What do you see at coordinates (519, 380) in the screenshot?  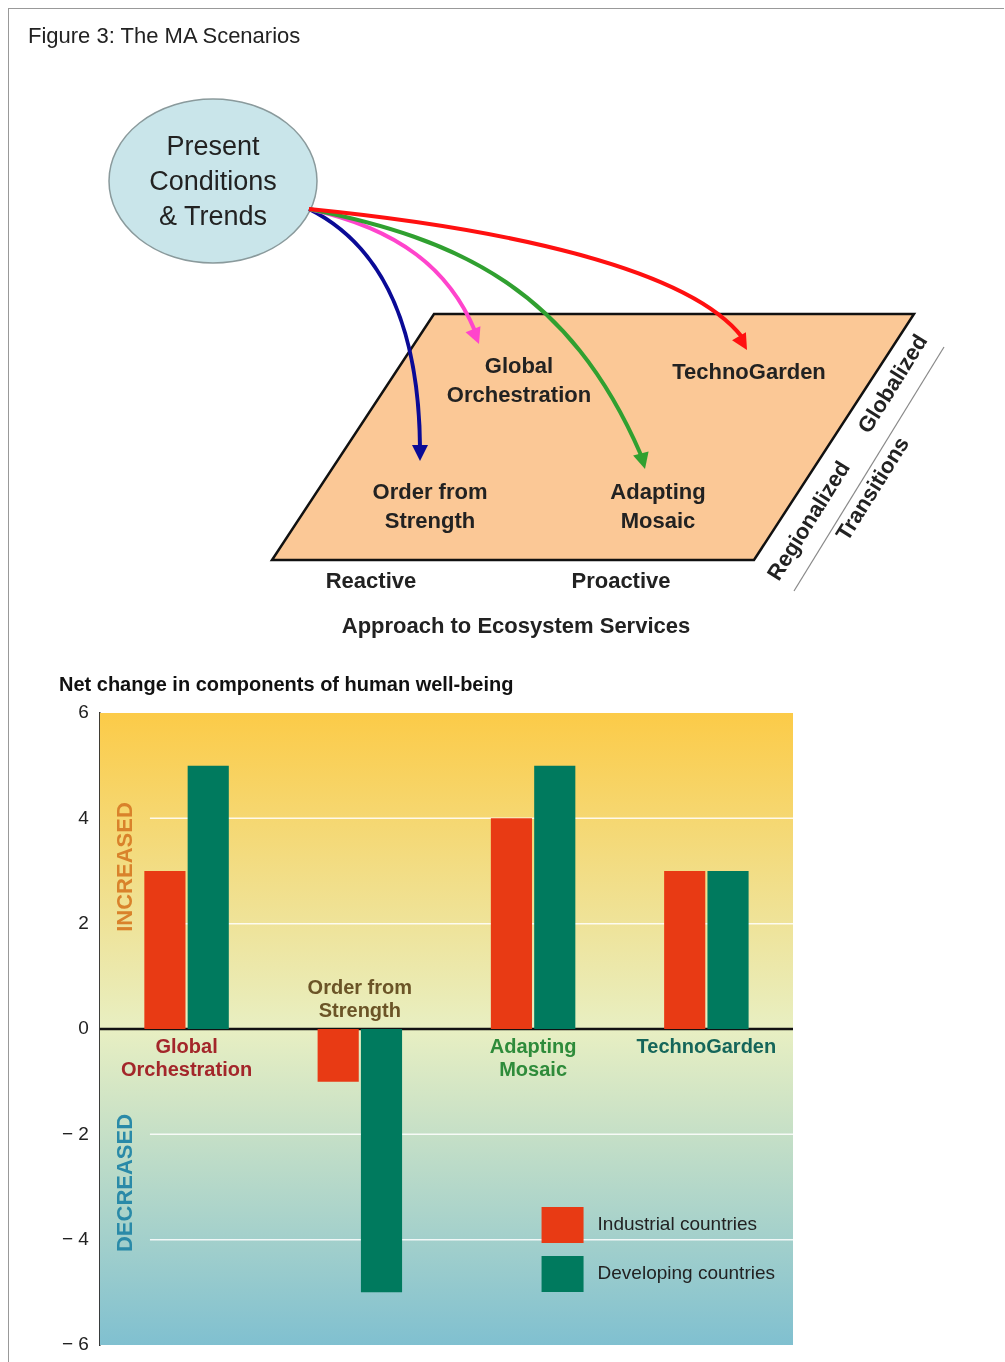 I see `text: Global Orchestration` at bounding box center [519, 380].